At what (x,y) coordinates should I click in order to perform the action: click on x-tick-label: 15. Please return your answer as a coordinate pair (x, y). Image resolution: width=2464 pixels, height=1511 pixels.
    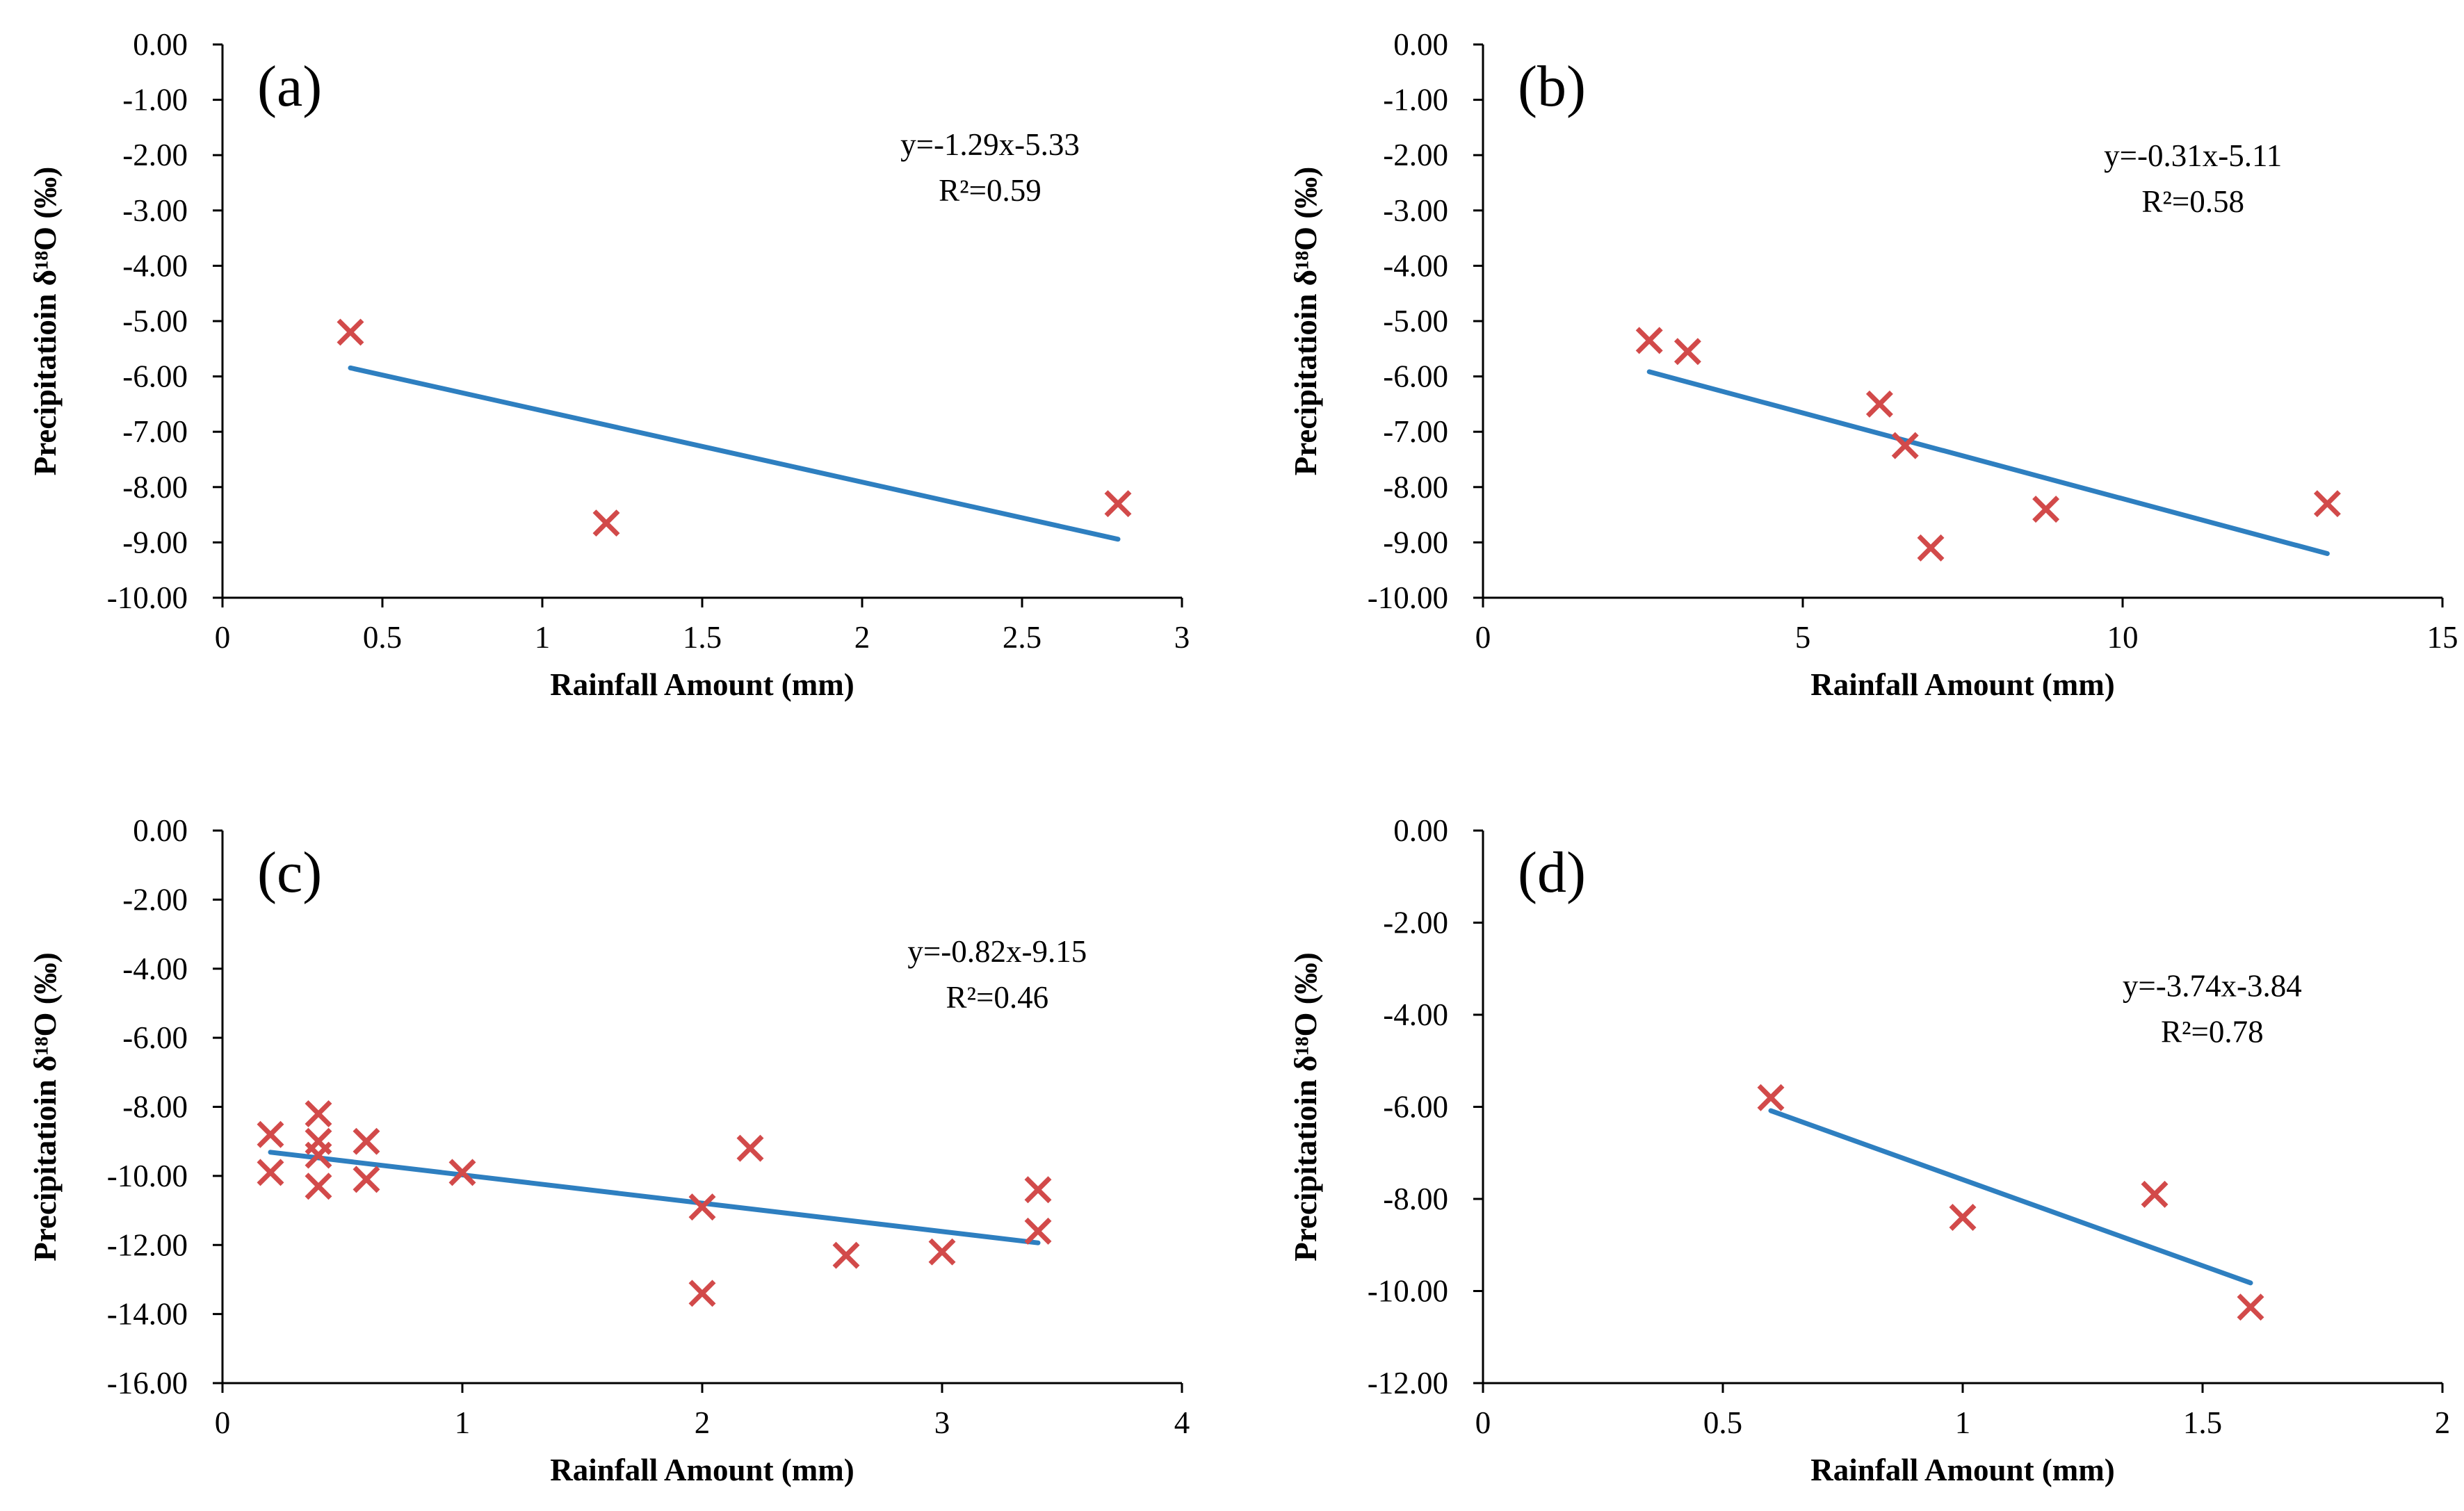
    Looking at the image, I should click on (2442, 637).